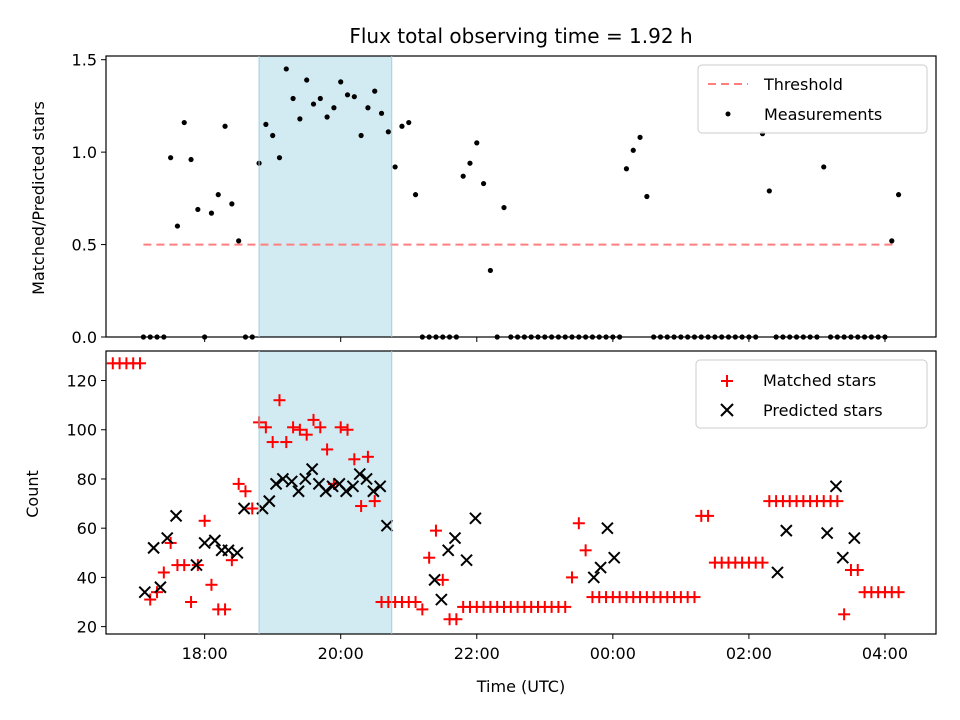  What do you see at coordinates (87, 627) in the screenshot?
I see `y-tick-label: 20` at bounding box center [87, 627].